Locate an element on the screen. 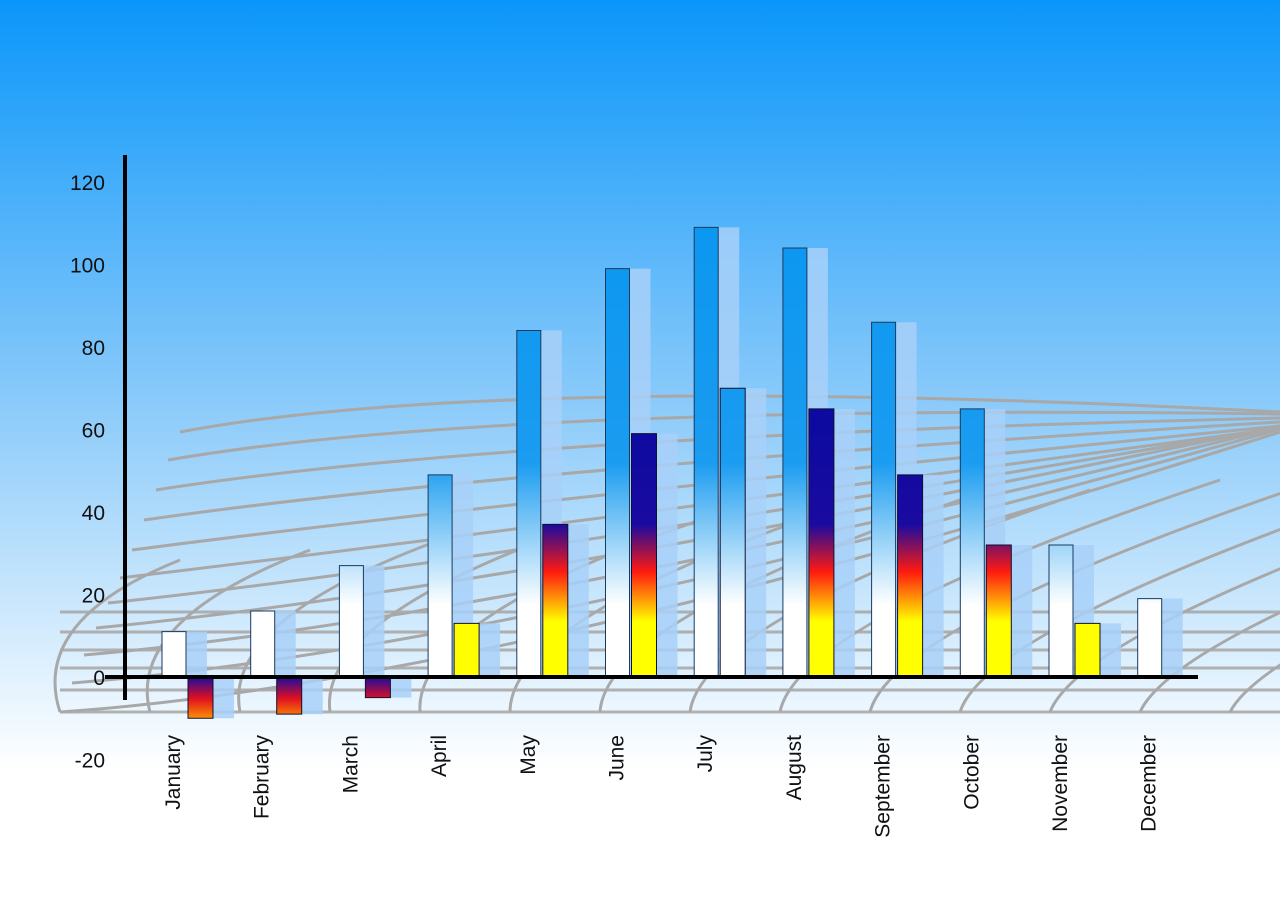  bar-group-august is located at coordinates (818, 462).